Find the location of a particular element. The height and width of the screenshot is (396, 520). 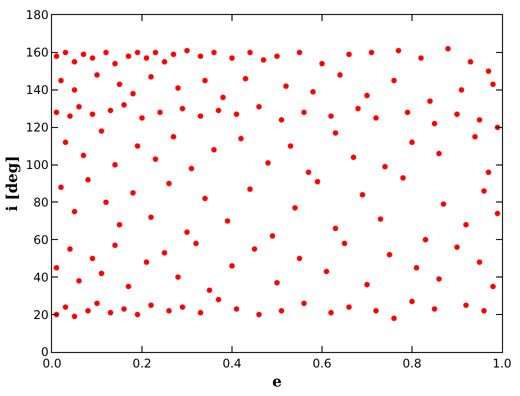

y-tick-label: 180 is located at coordinates (37, 15).